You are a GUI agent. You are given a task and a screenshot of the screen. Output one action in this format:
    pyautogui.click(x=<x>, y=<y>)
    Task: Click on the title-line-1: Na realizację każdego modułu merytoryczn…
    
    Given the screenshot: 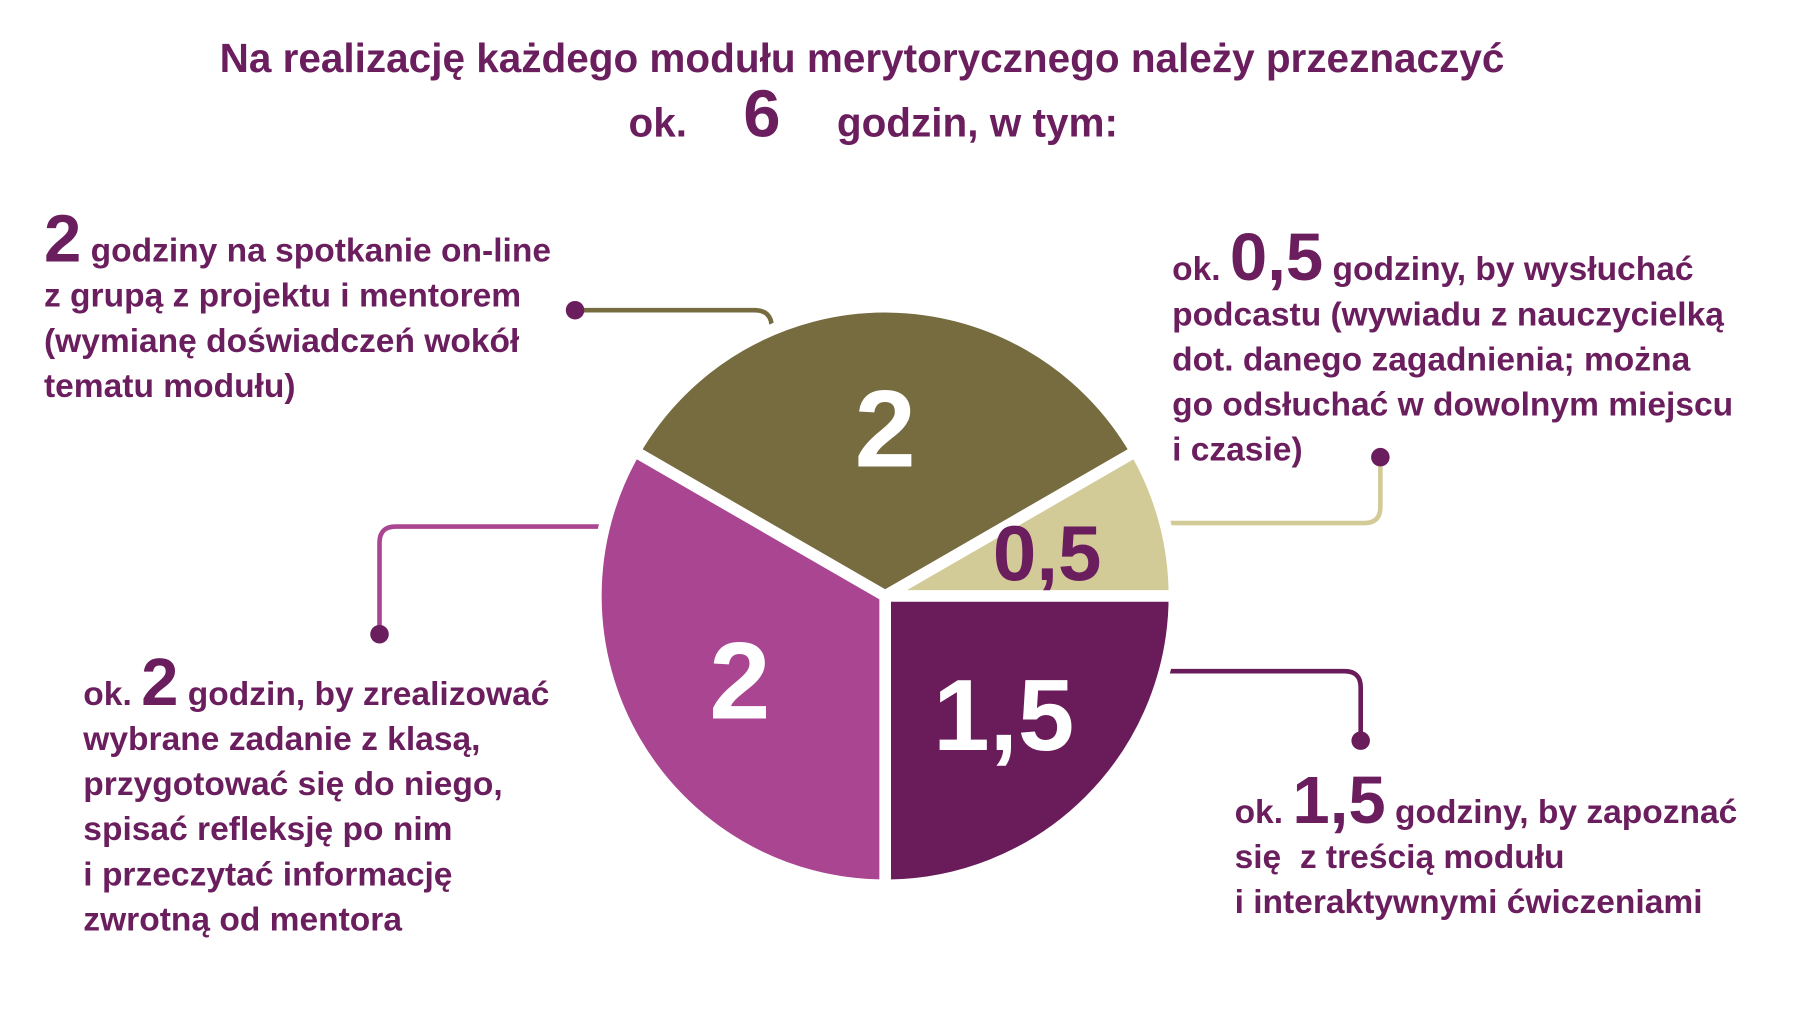 What is the action you would take?
    pyautogui.click(x=862, y=58)
    